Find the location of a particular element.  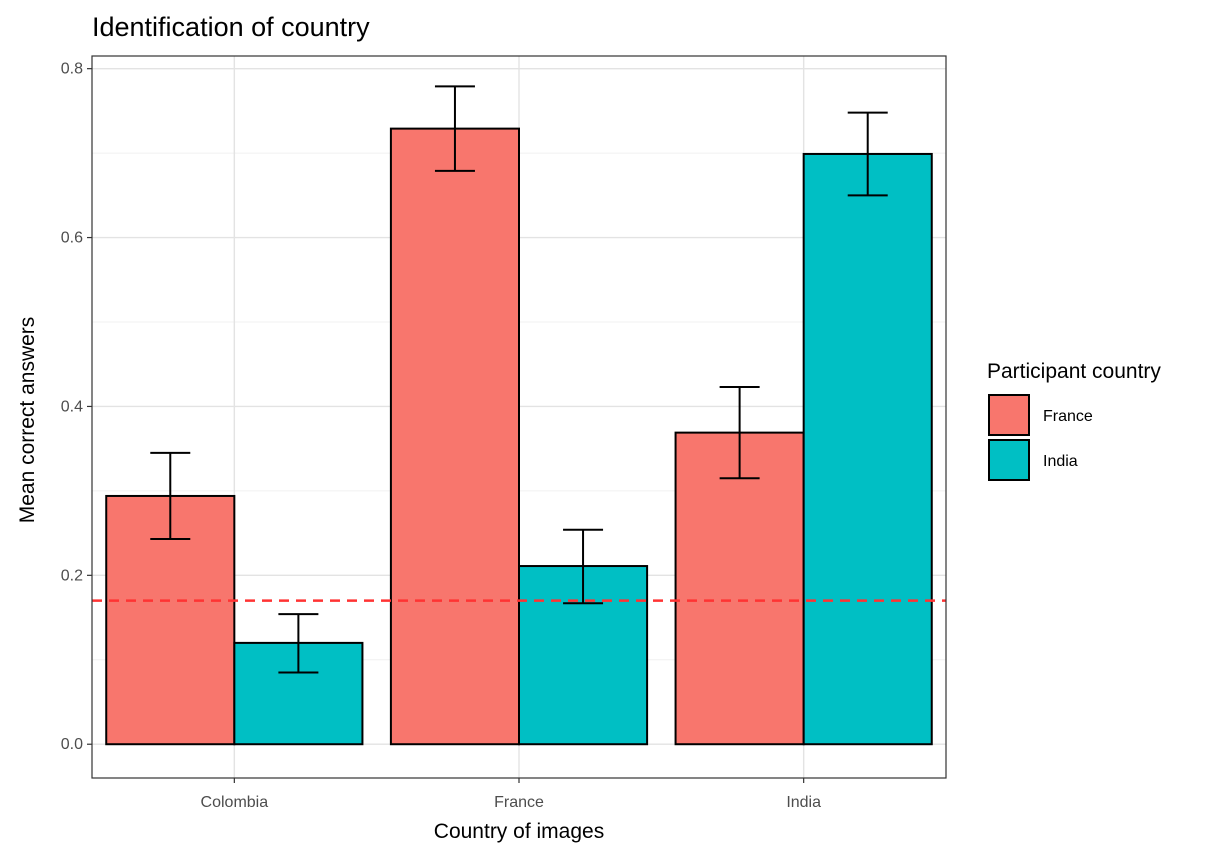

y-tick-label: 0.0 is located at coordinates (72, 744).